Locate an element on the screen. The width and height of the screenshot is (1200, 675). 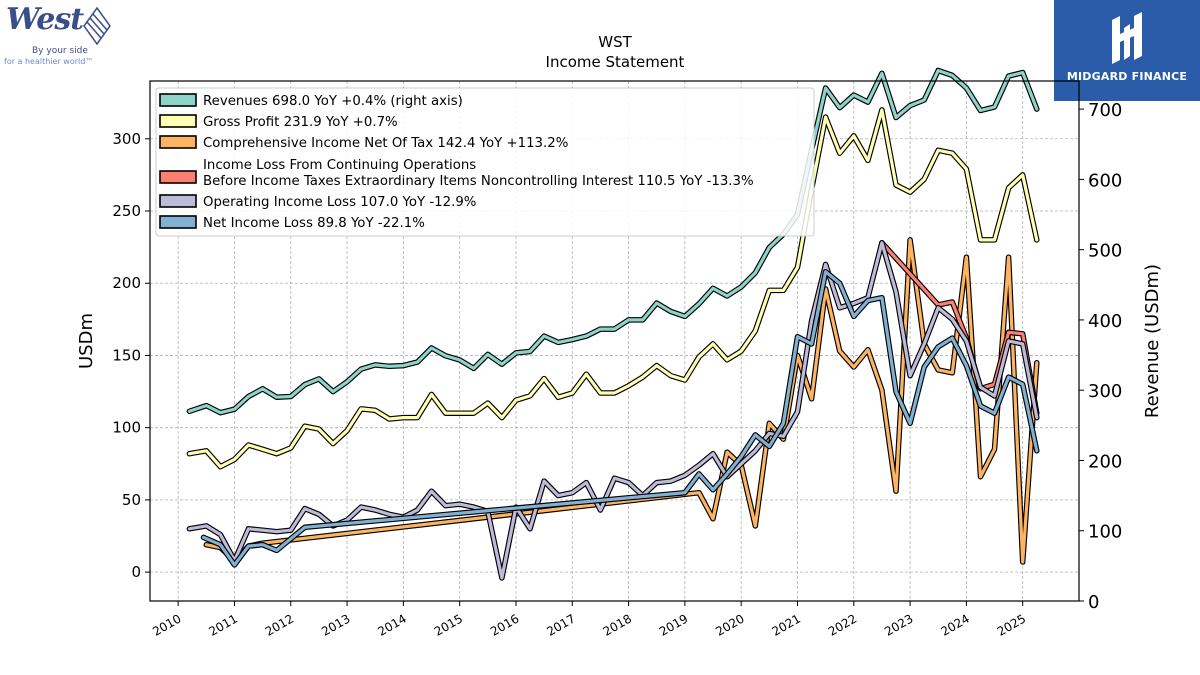
y-tick-label: 100 is located at coordinates (126, 428).